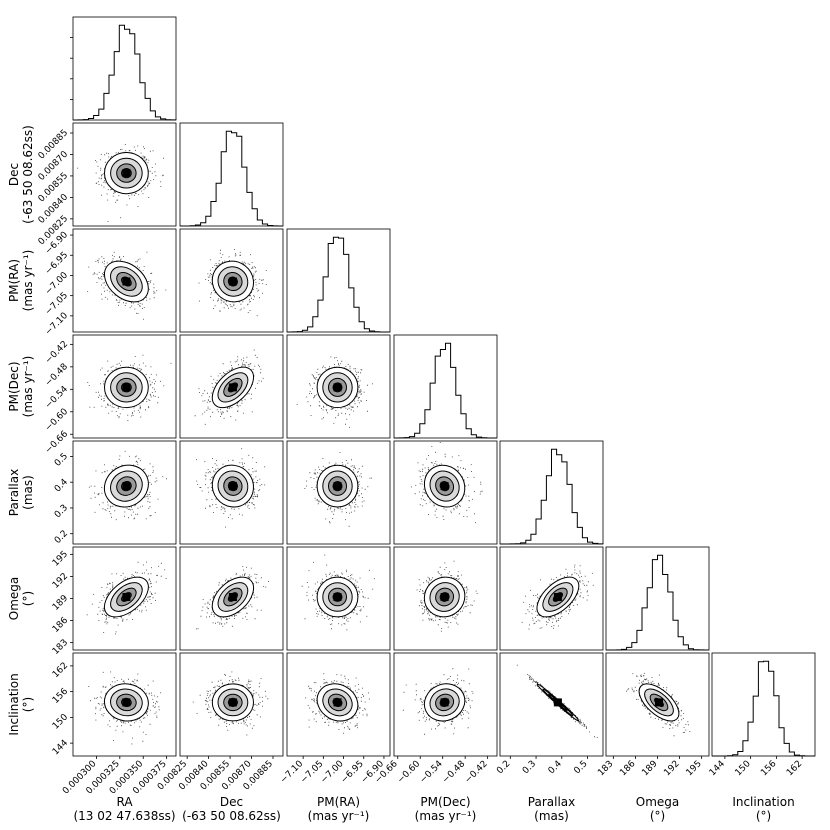 The width and height of the screenshot is (830, 830). What do you see at coordinates (124, 816) in the screenshot?
I see `x-axis-label: (13 02 47.638ss)` at bounding box center [124, 816].